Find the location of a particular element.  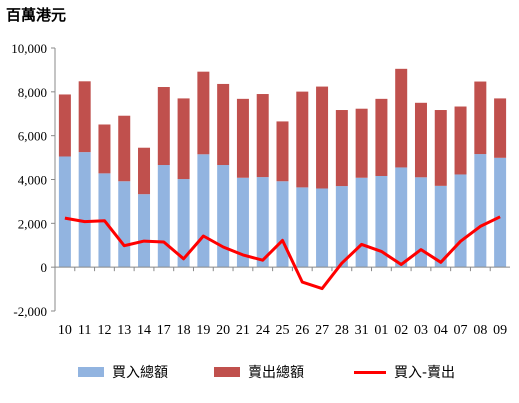

y-tick-label: 2,000 is located at coordinates (32, 223).